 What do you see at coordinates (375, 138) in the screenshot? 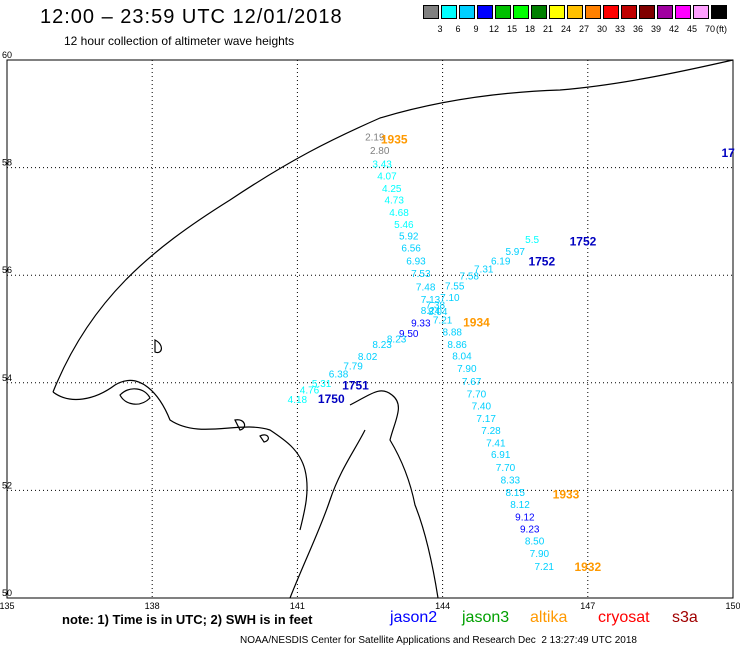
I see `wave-height-label: 2.19` at bounding box center [375, 138].